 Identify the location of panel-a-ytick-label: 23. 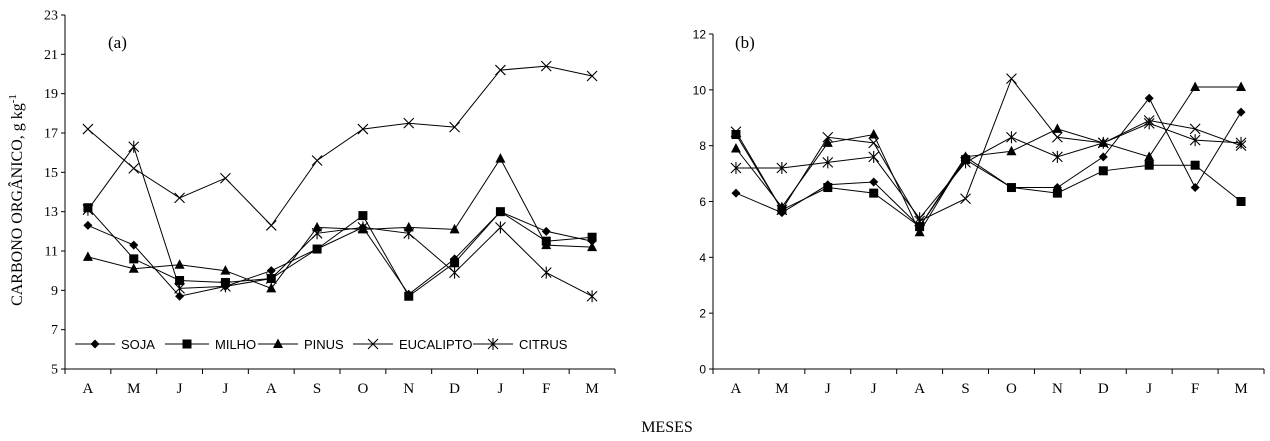
(51, 16).